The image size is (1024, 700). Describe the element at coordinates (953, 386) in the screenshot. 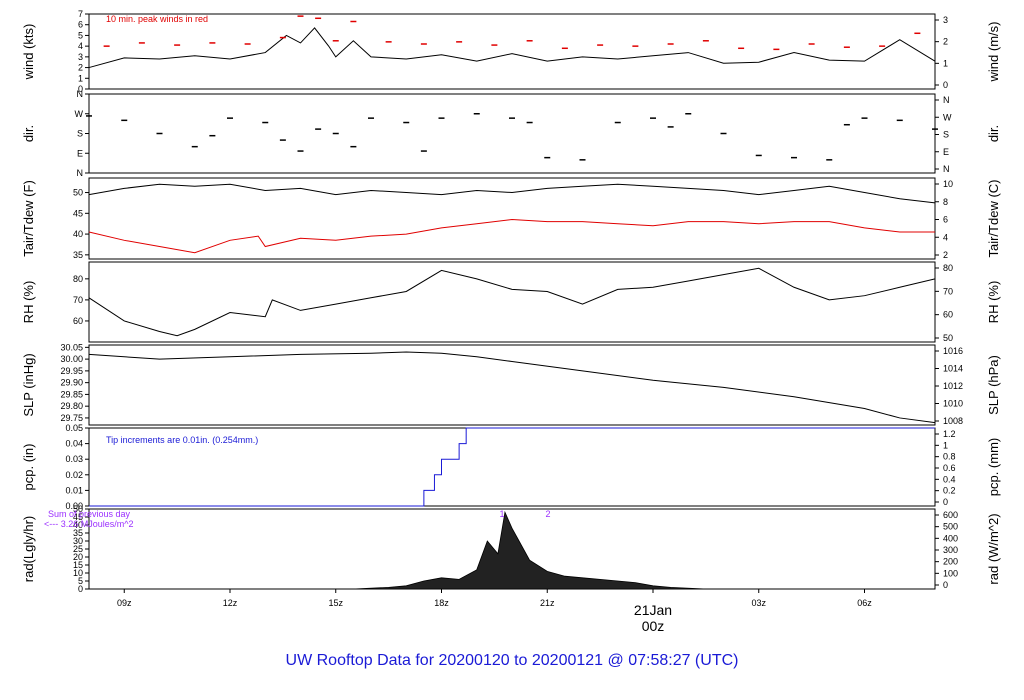

I see `right-tick-label: 1012` at that location.